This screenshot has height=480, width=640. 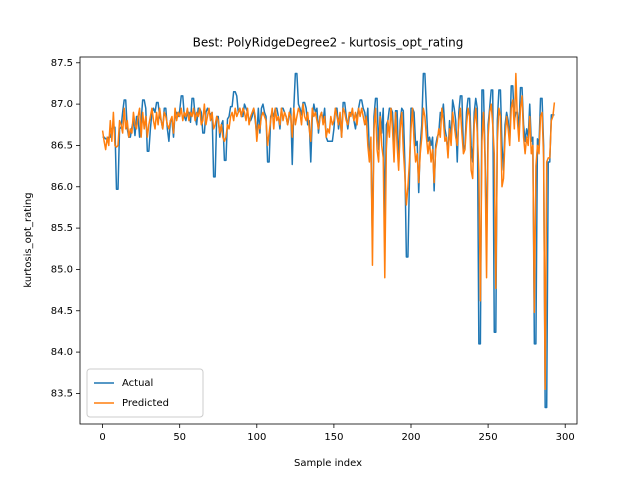 I want to click on x-tick-label: 100, so click(x=256, y=437).